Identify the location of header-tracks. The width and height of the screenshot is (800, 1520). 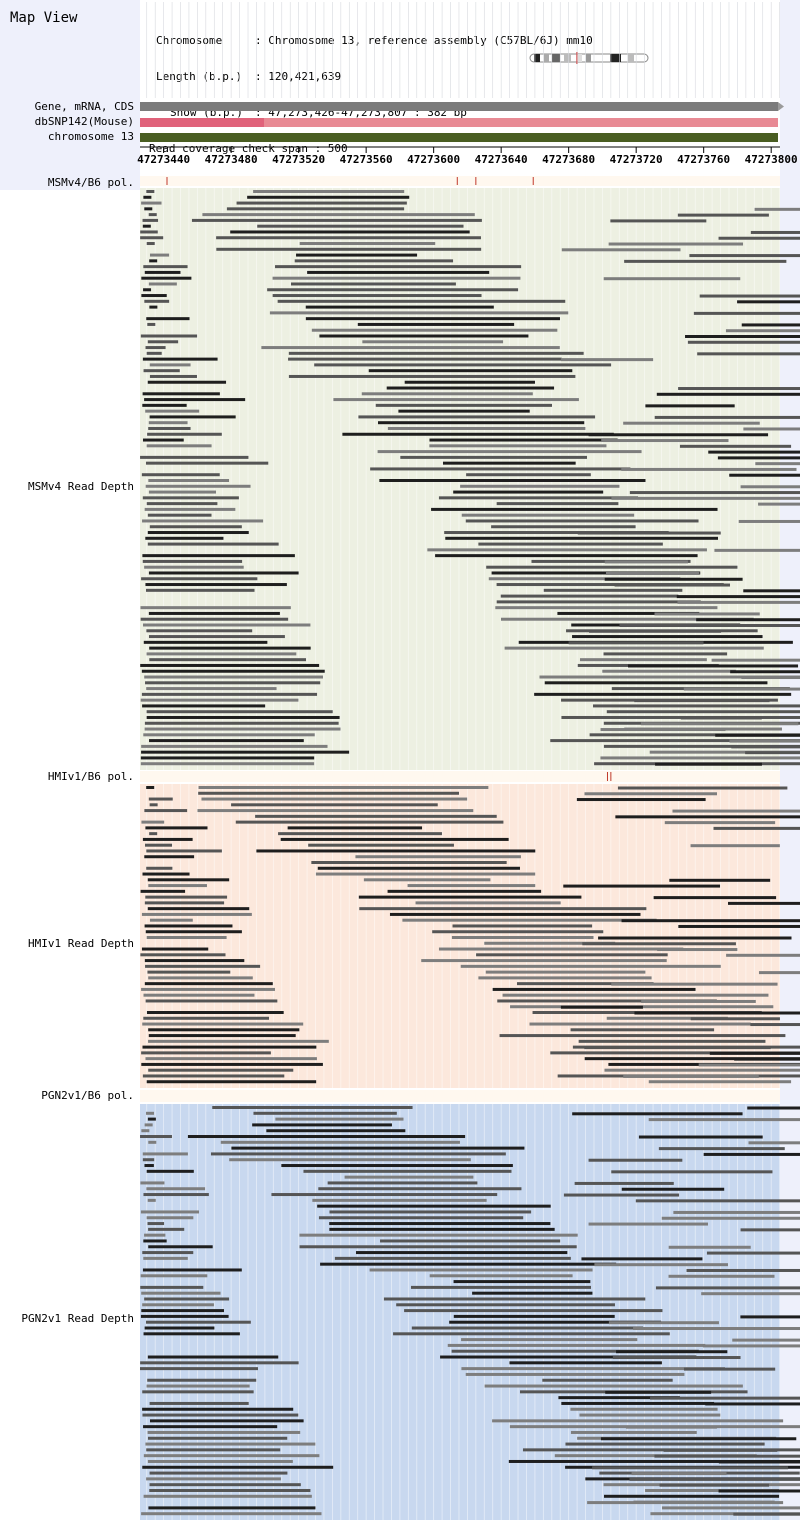
(470, 123).